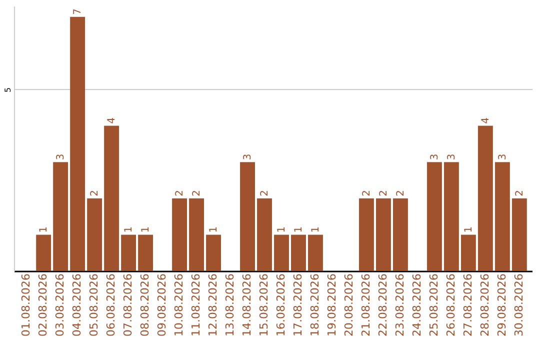 This screenshot has width=540, height=340. What do you see at coordinates (128, 305) in the screenshot?
I see `x-tick-label: 07.08.2026` at bounding box center [128, 305].